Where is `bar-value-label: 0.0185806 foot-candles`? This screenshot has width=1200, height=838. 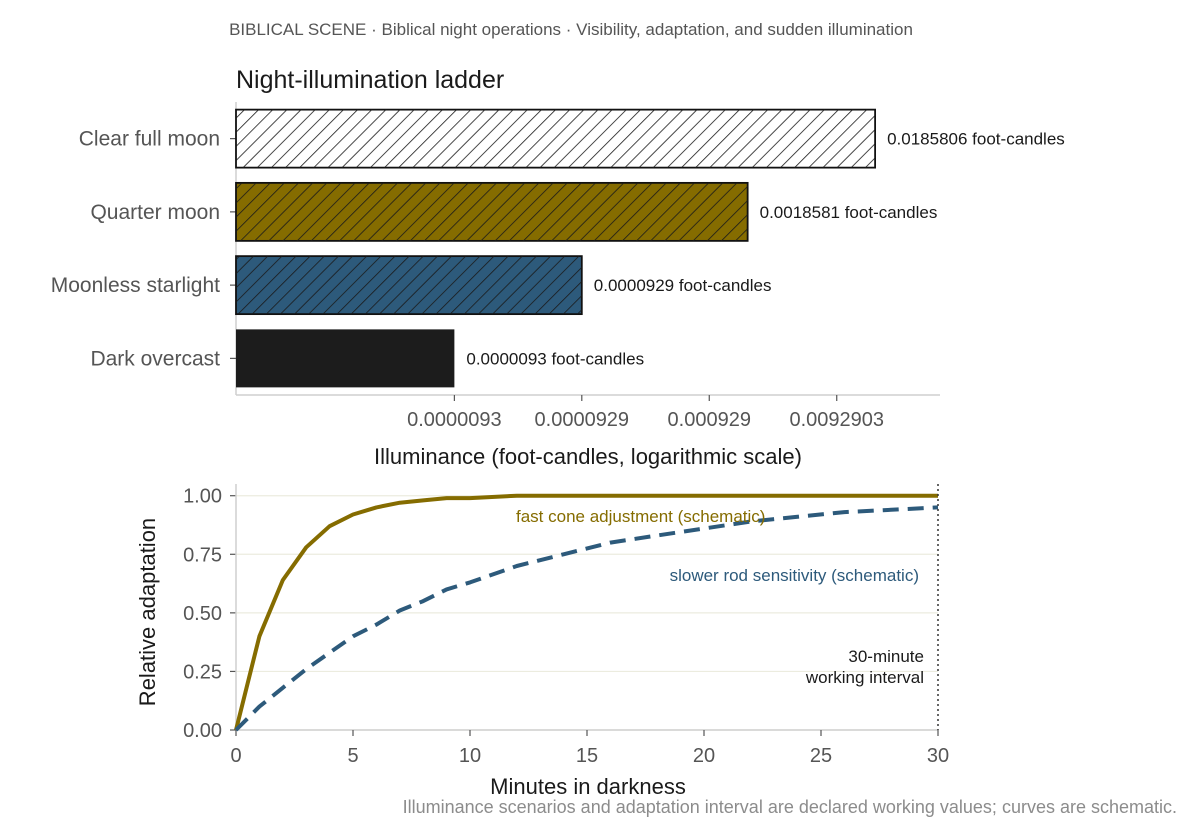
bar-value-label: 0.0185806 foot-candles is located at coordinates (976, 139).